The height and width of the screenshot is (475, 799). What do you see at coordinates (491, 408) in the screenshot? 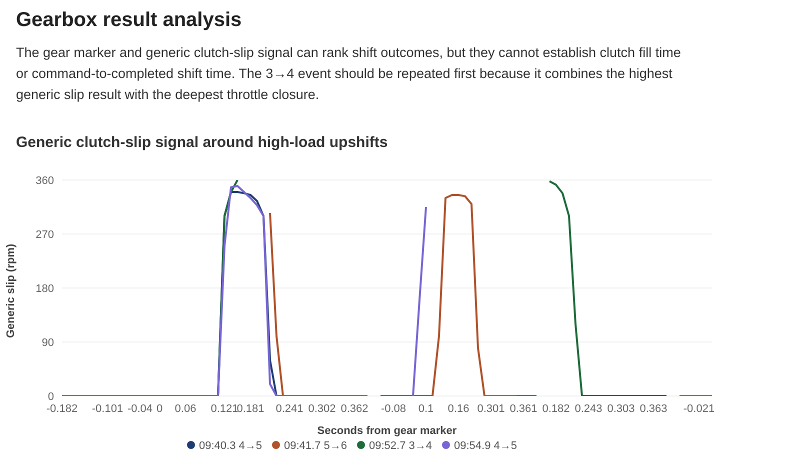
I see `x-tick-label: 0.301` at bounding box center [491, 408].